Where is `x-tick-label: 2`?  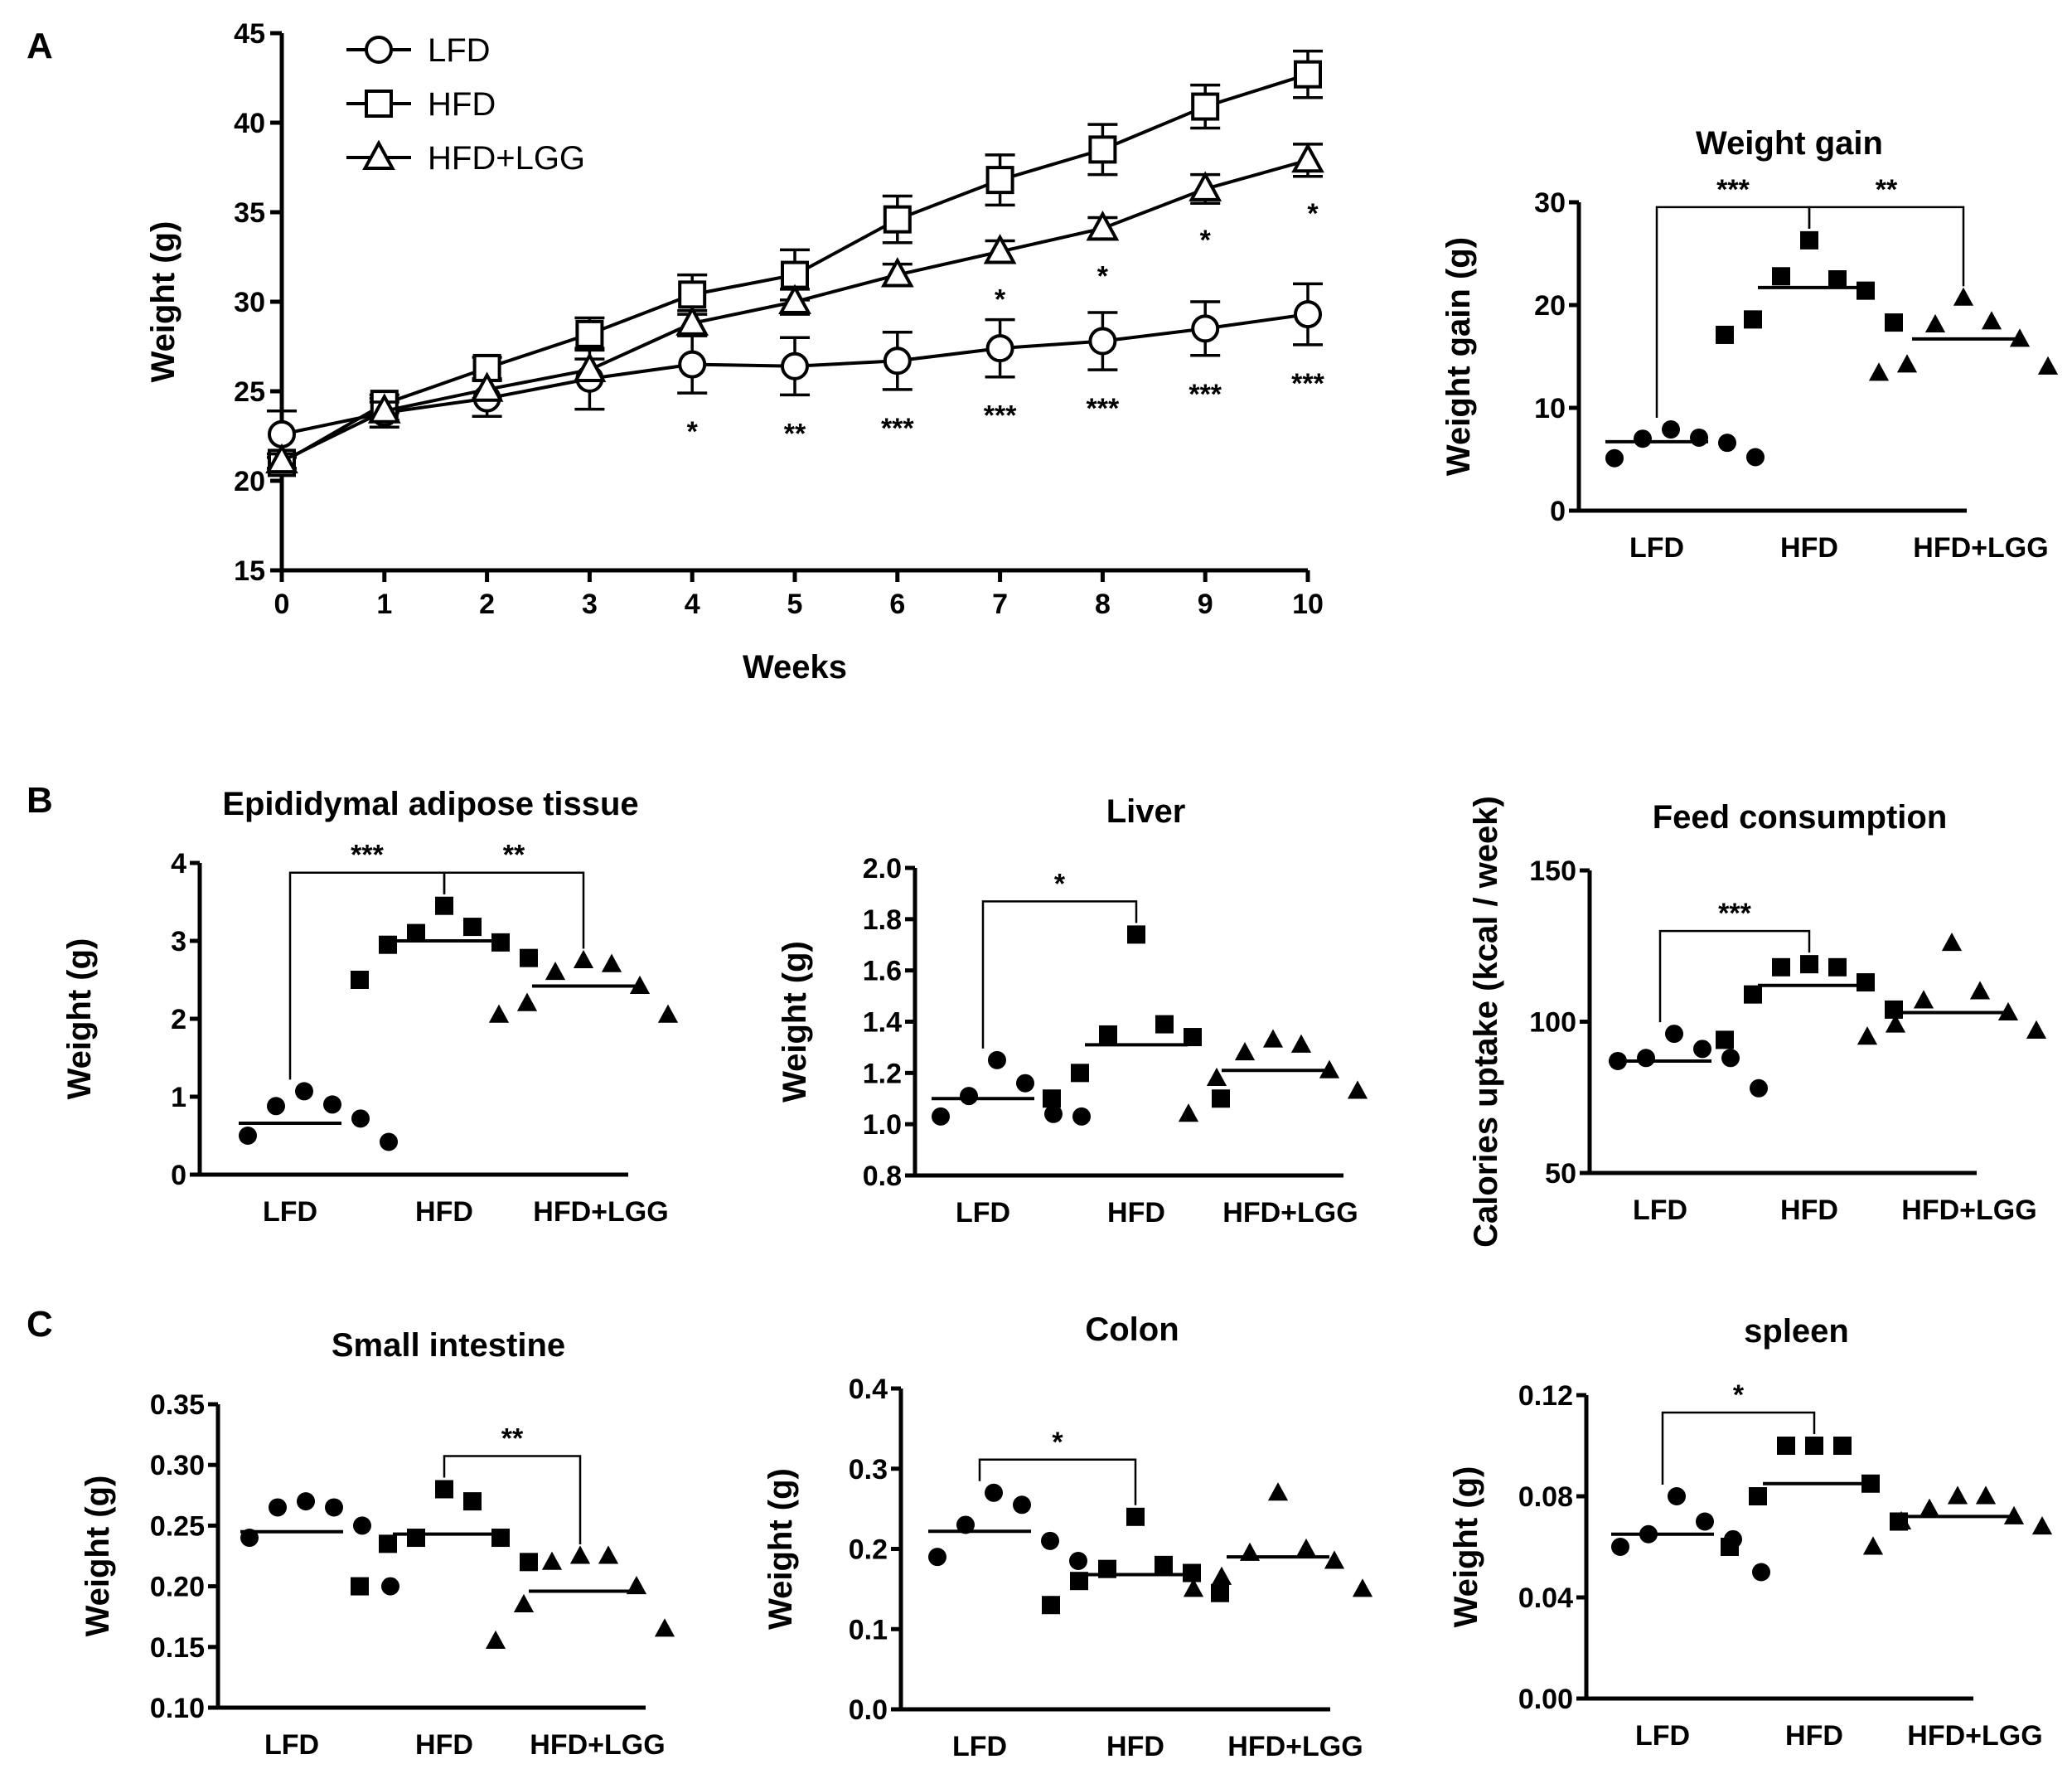
x-tick-label: 2 is located at coordinates (487, 604).